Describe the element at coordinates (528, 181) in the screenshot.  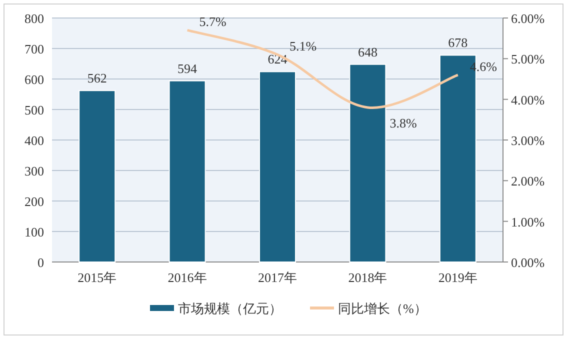
I see `y2-tick-label: 2.00%` at that location.